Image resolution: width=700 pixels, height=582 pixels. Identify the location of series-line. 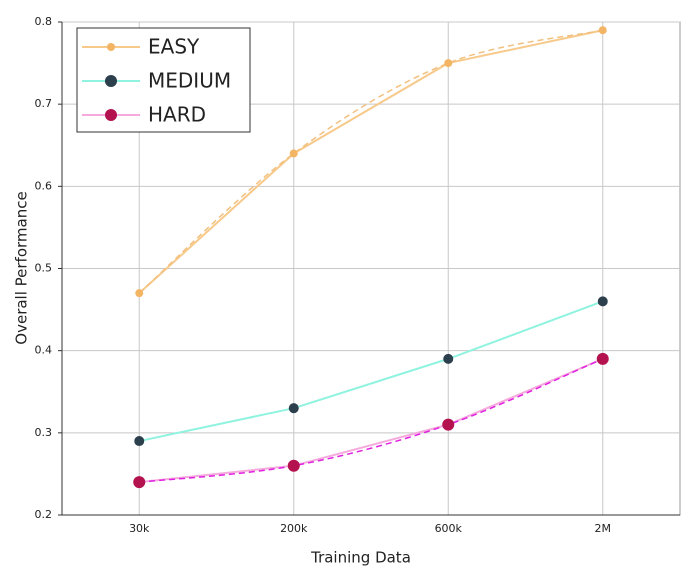
(371, 420).